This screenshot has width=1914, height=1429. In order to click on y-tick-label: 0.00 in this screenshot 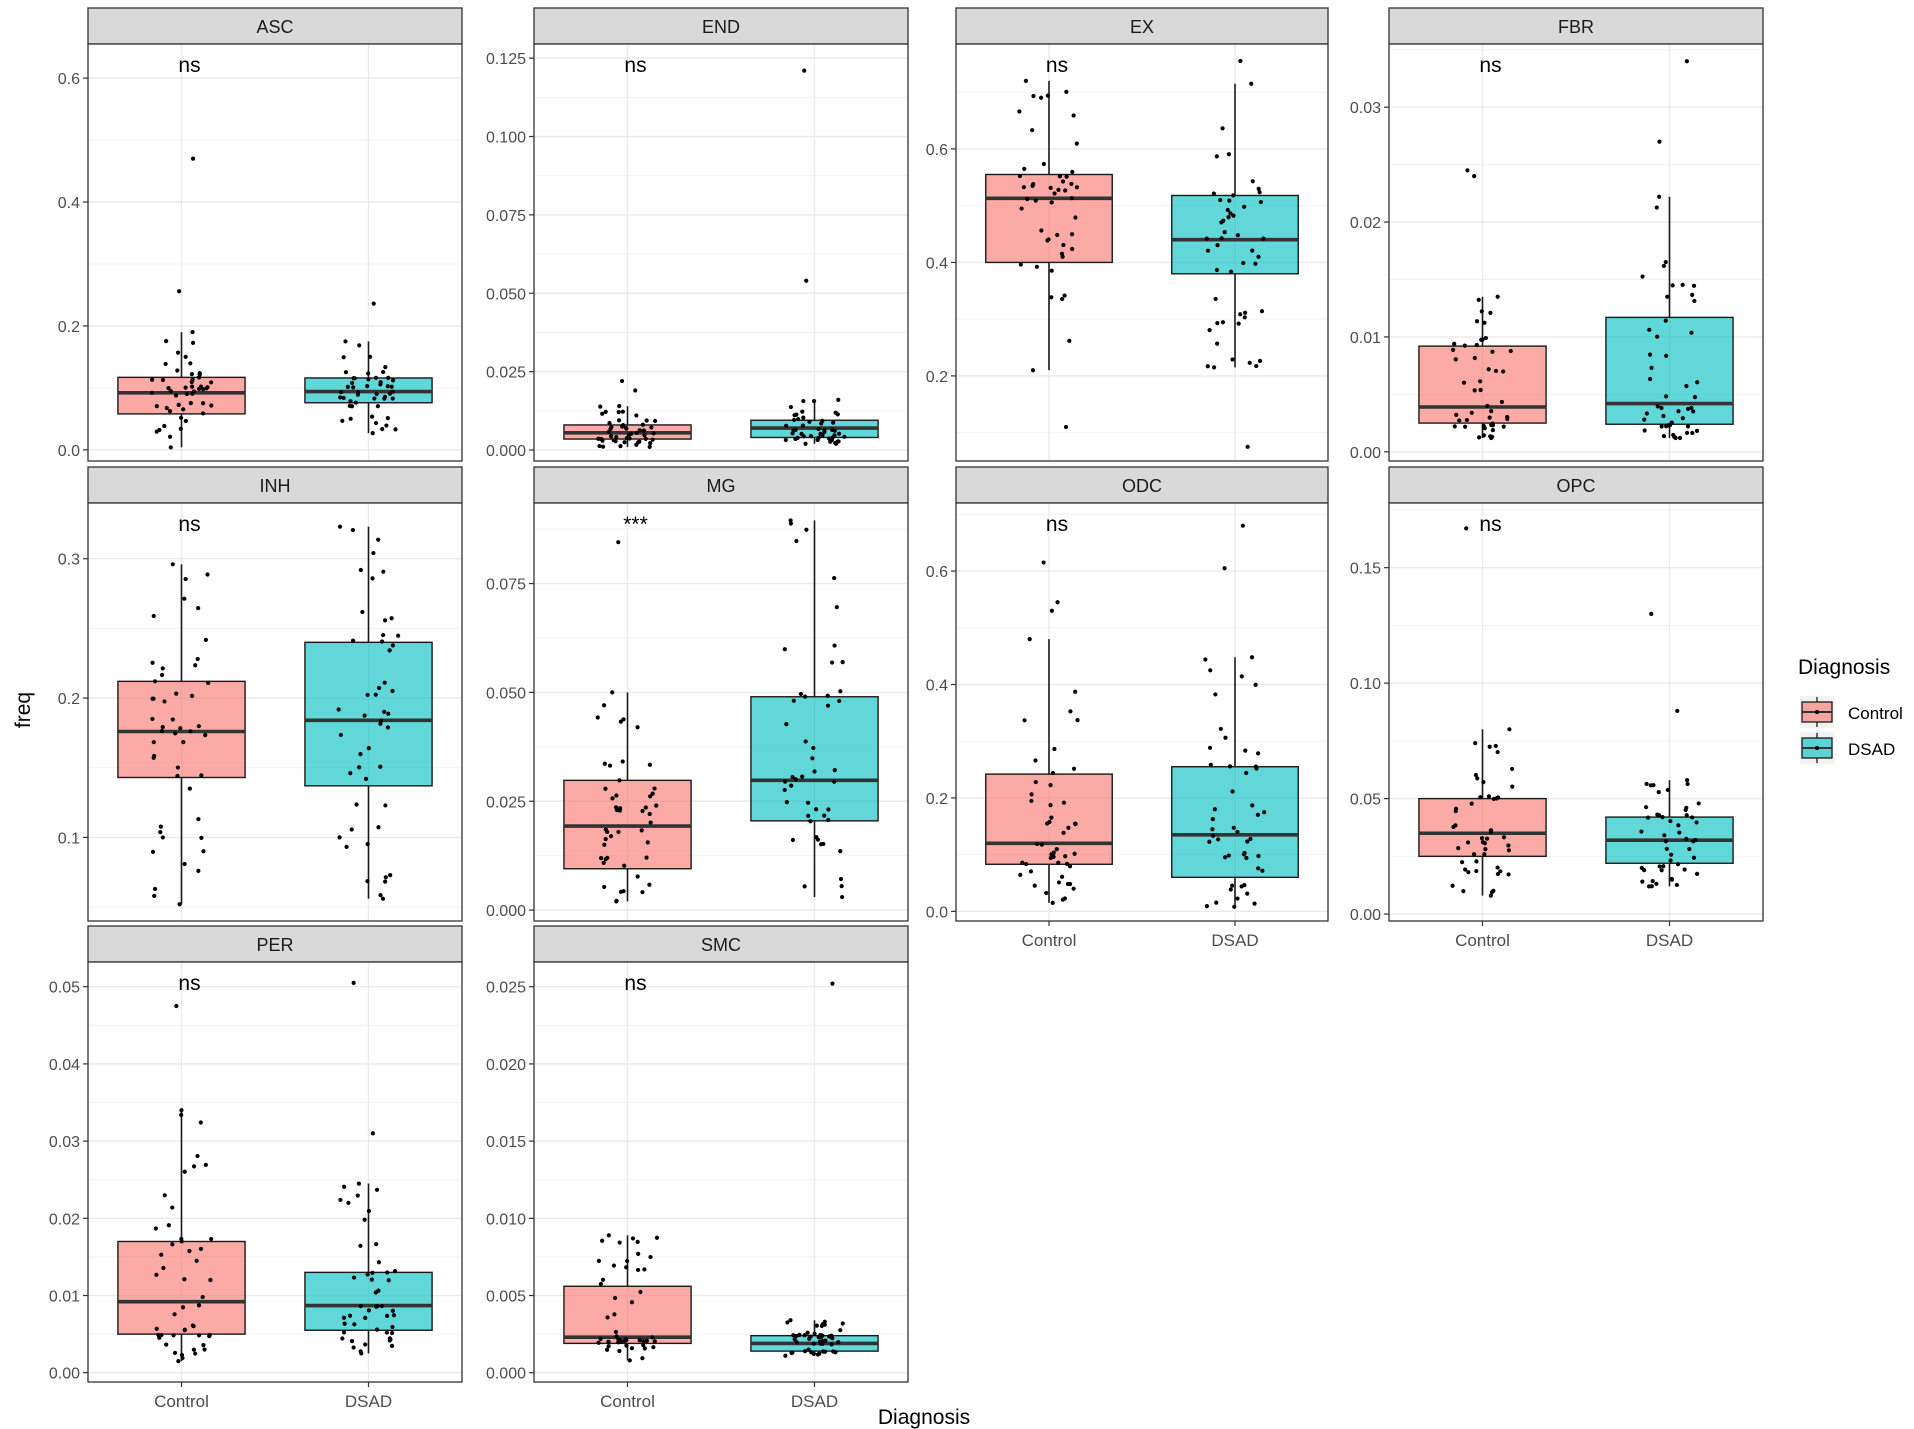, I will do `click(1365, 453)`.